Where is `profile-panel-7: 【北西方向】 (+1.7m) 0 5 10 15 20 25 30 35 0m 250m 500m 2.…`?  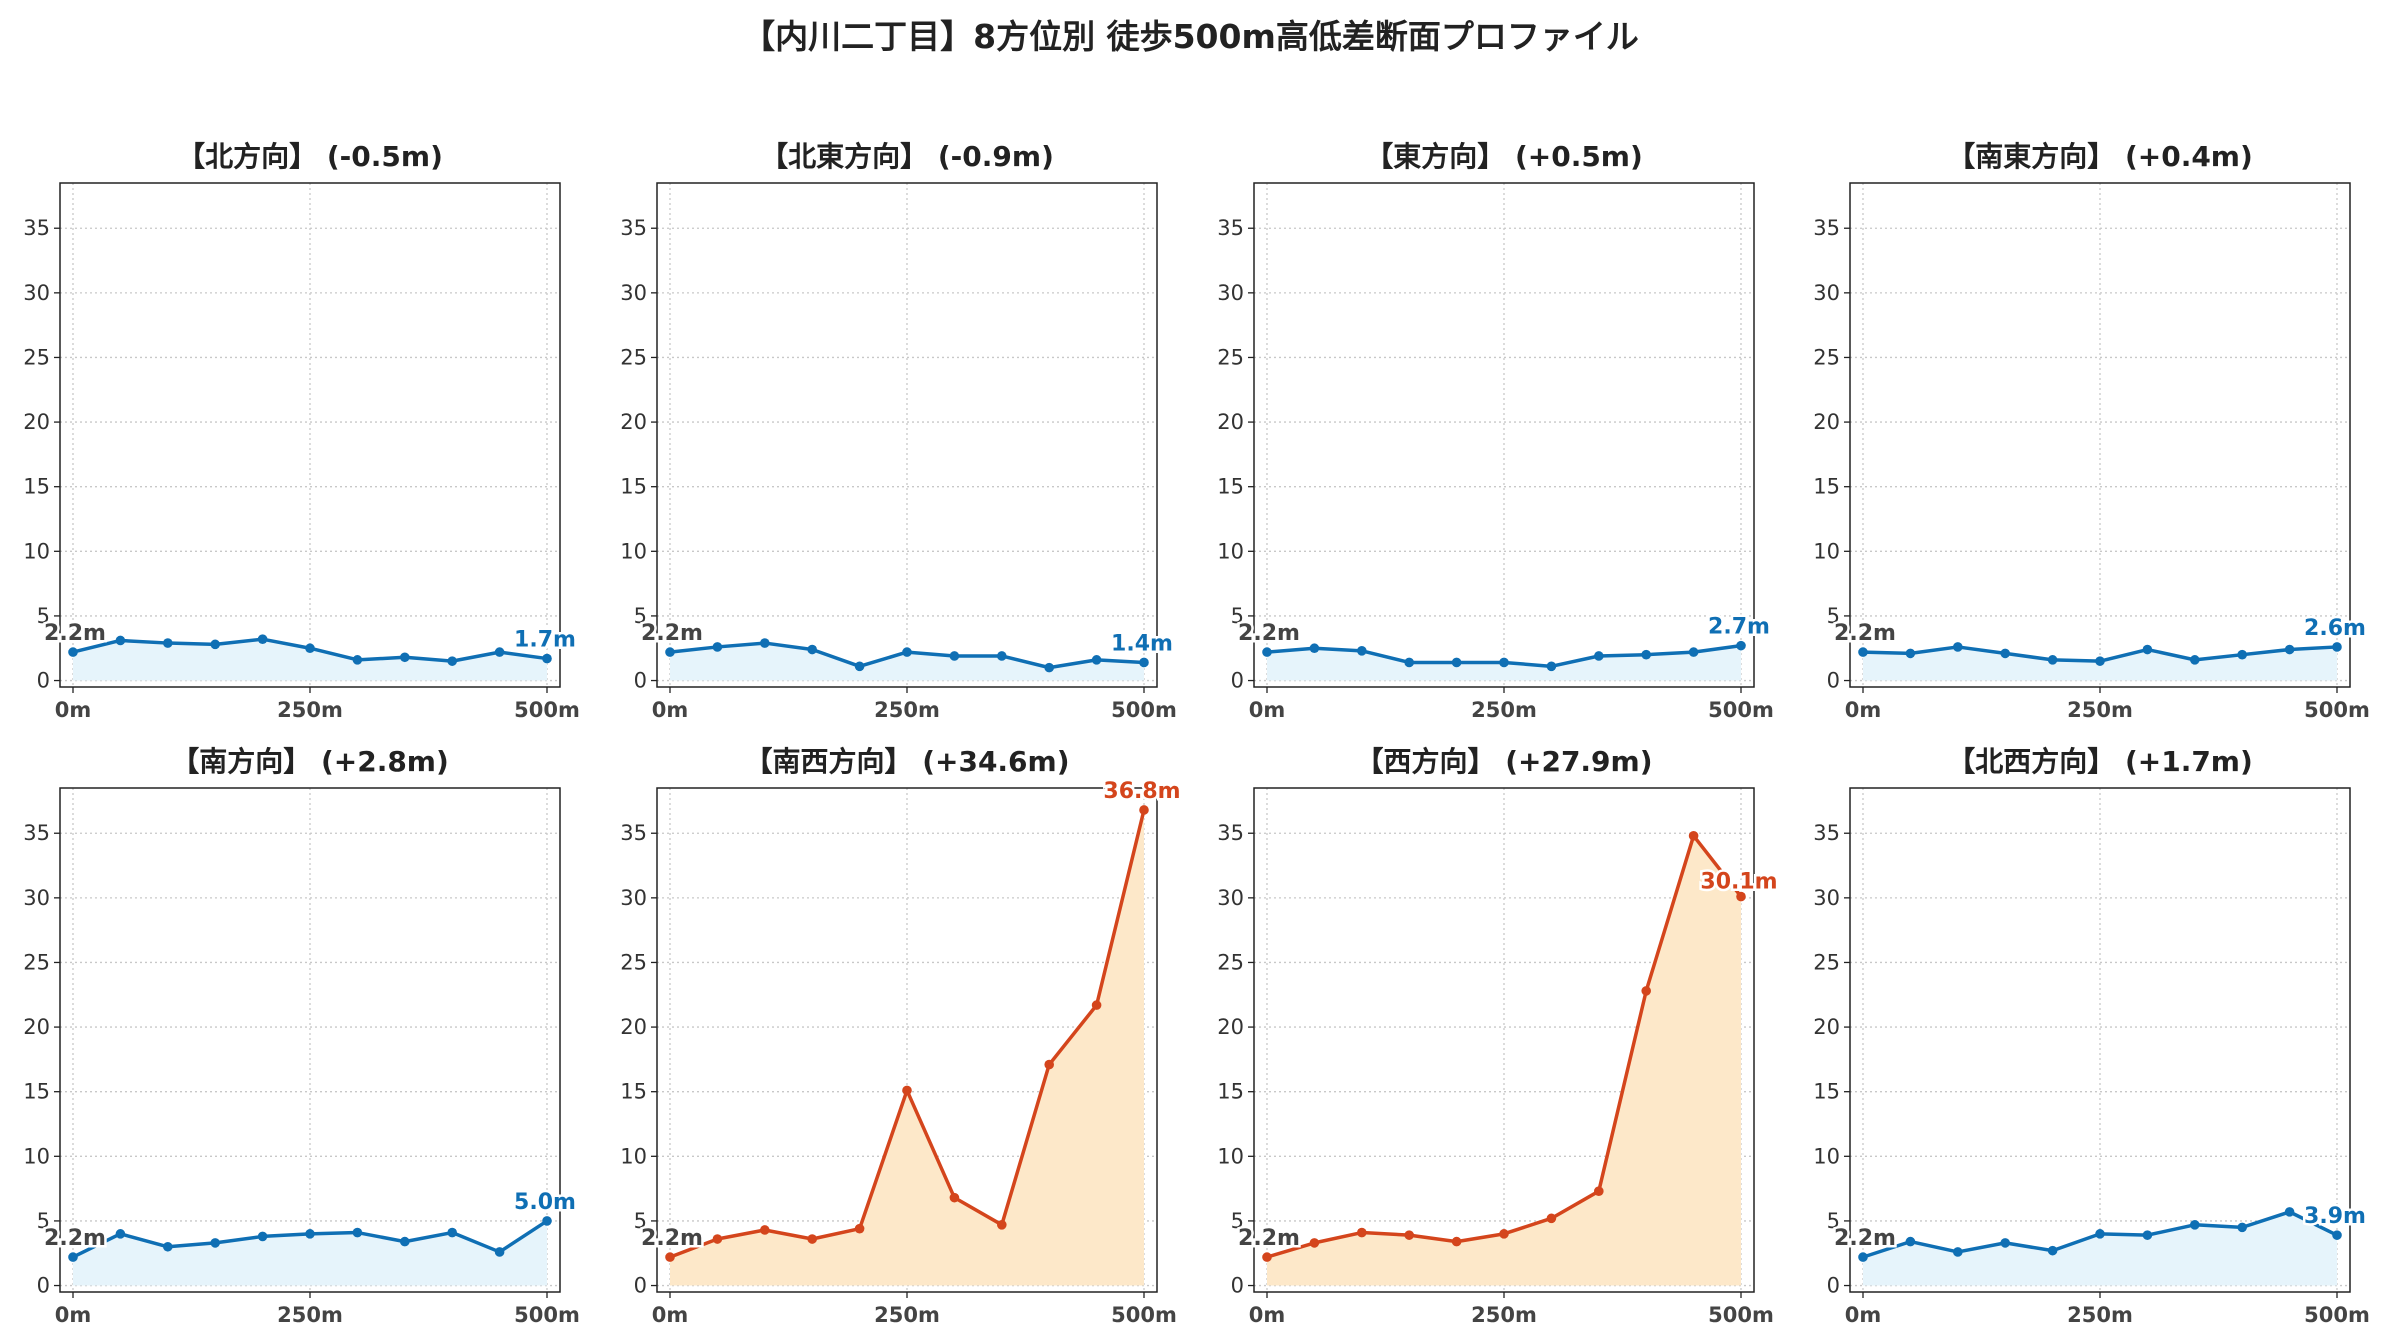 profile-panel-7: 【北西方向】 (+1.7m) 0 5 10 15 20 25 30 35 0m 250m 500m 2.… is located at coordinates (2091, 1036).